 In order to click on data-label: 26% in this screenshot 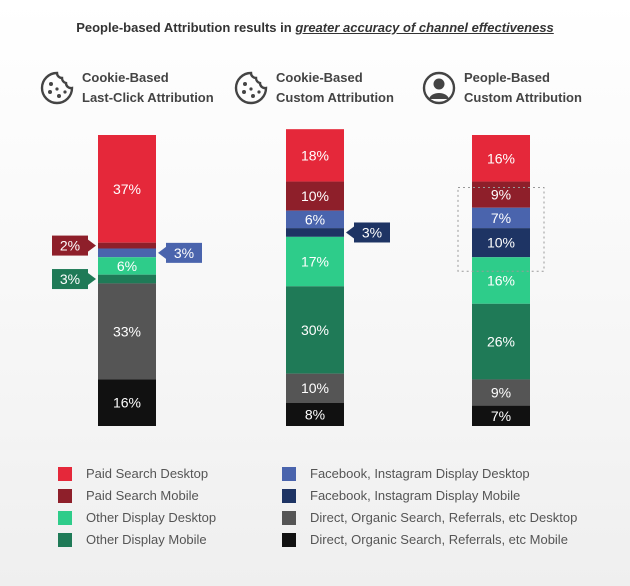, I will do `click(501, 342)`.